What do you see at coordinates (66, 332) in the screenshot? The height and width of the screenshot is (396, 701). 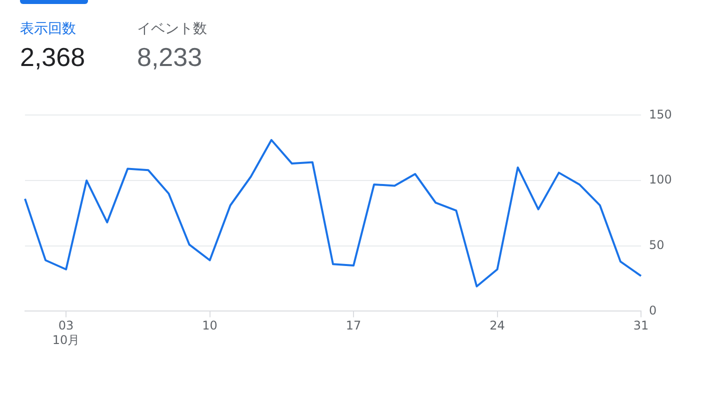 I see `x-tick-label: 03 10月` at bounding box center [66, 332].